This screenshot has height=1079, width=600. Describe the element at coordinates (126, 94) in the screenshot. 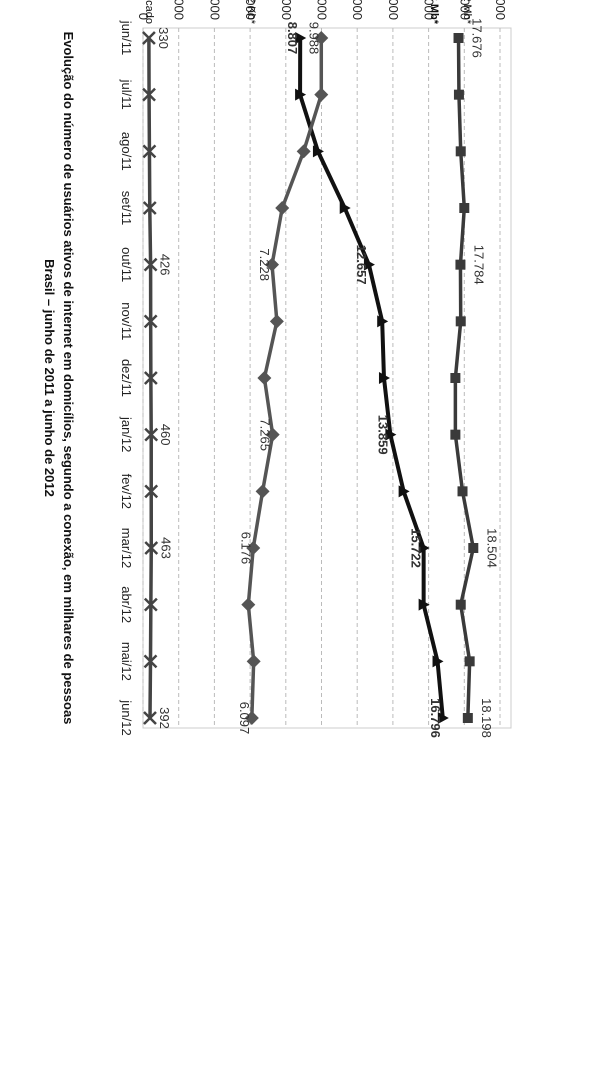

I see `x-tick-label: jul/11` at that location.